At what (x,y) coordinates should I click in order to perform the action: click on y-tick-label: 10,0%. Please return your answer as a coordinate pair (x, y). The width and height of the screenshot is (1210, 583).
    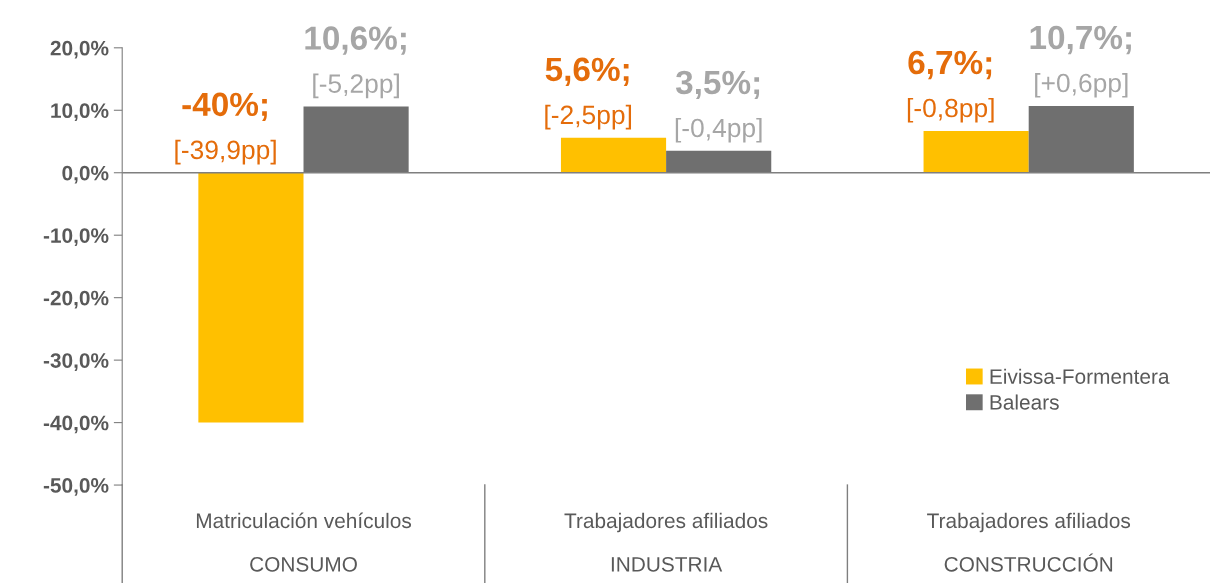
    Looking at the image, I should click on (80, 112).